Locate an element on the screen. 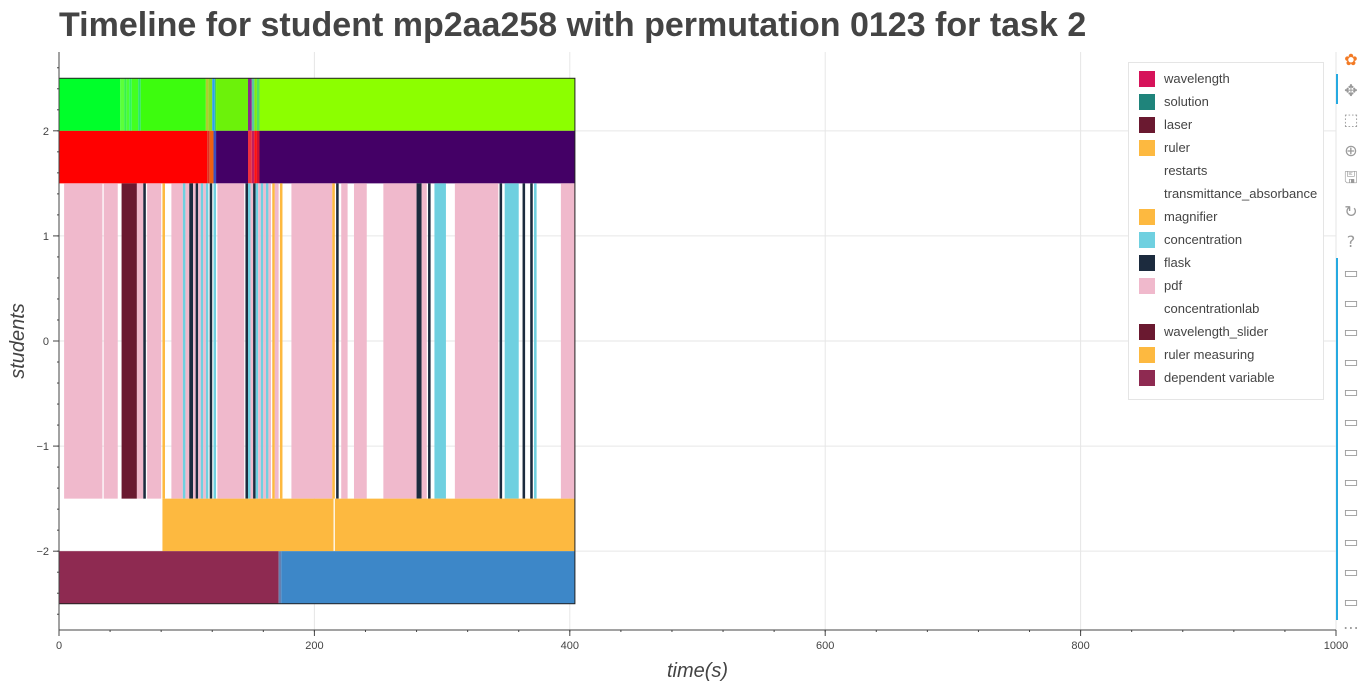  toolbar: ✿ ✥ ⬚ ⊕ 🖫 ↻? ▭ ▭ ▭ ▭ ▭ ▭ ▭ ▭ ▭ ▭ ▭ ▭ ⋯ is located at coordinates (1351, 365).